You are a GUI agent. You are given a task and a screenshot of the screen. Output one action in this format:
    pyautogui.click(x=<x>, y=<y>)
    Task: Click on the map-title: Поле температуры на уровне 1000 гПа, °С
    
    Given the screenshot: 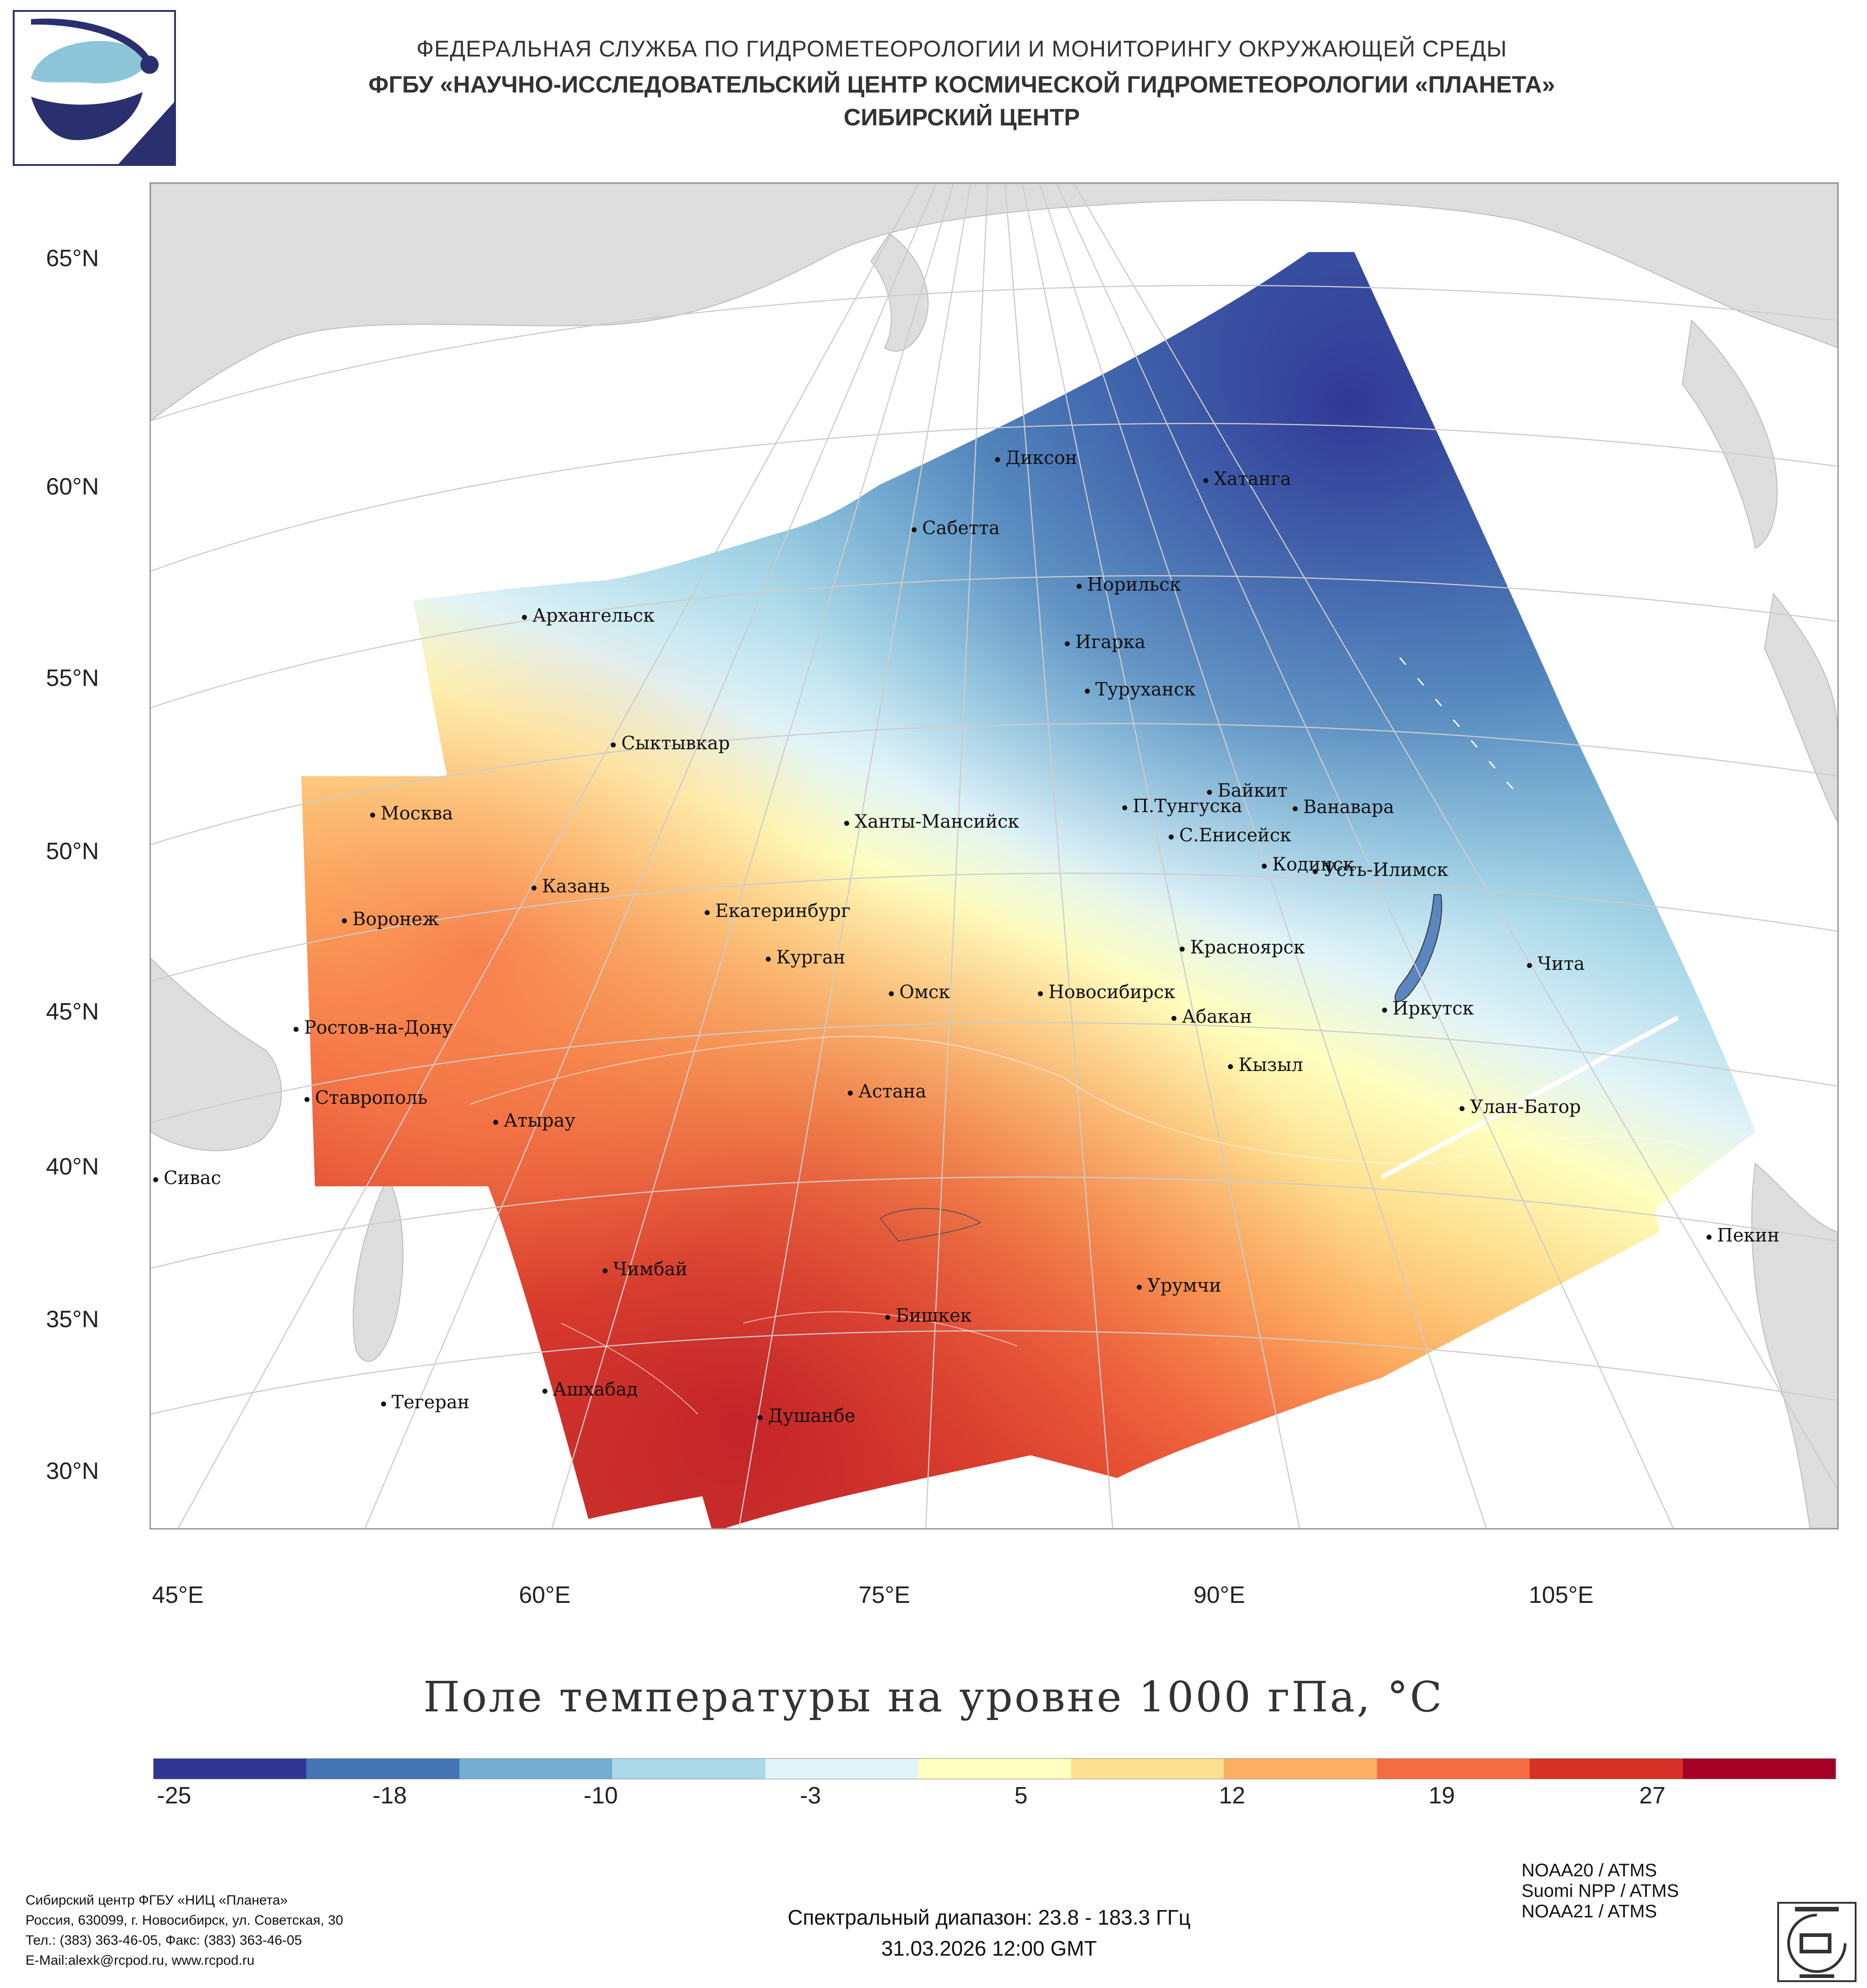 What is the action you would take?
    pyautogui.click(x=933, y=1697)
    